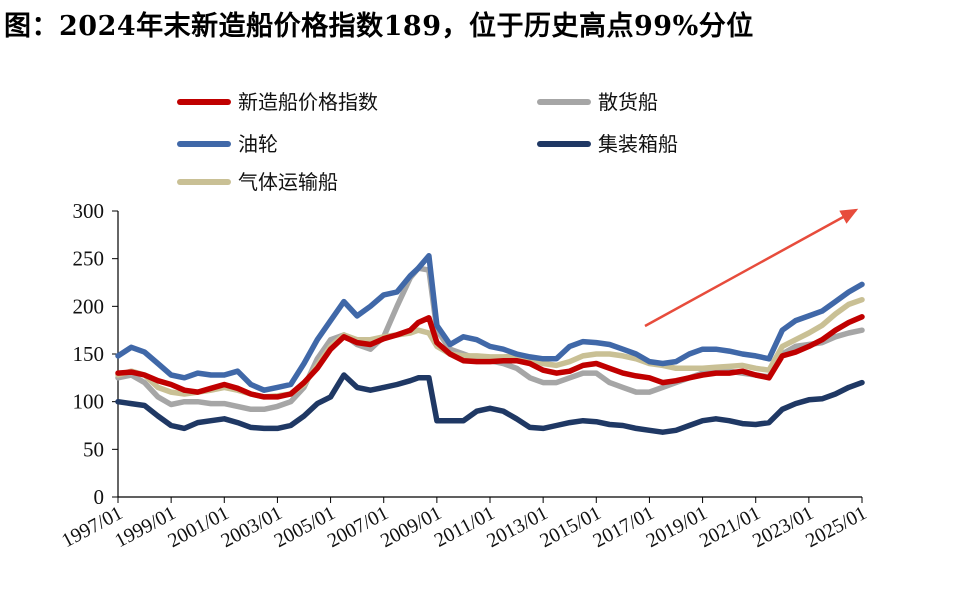 This screenshot has height=601, width=966. Describe the element at coordinates (198, 527) in the screenshot. I see `x-tick-label: 2001/01` at that location.